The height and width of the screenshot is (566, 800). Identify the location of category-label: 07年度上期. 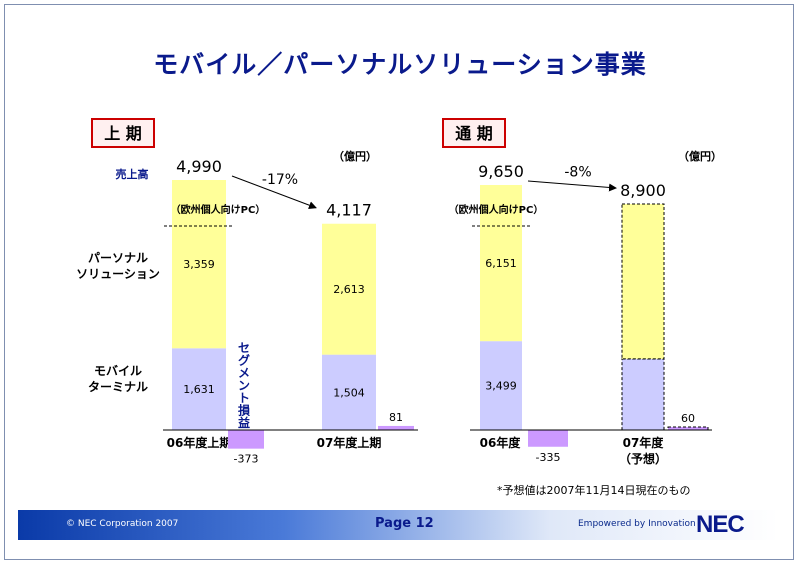
(349, 442).